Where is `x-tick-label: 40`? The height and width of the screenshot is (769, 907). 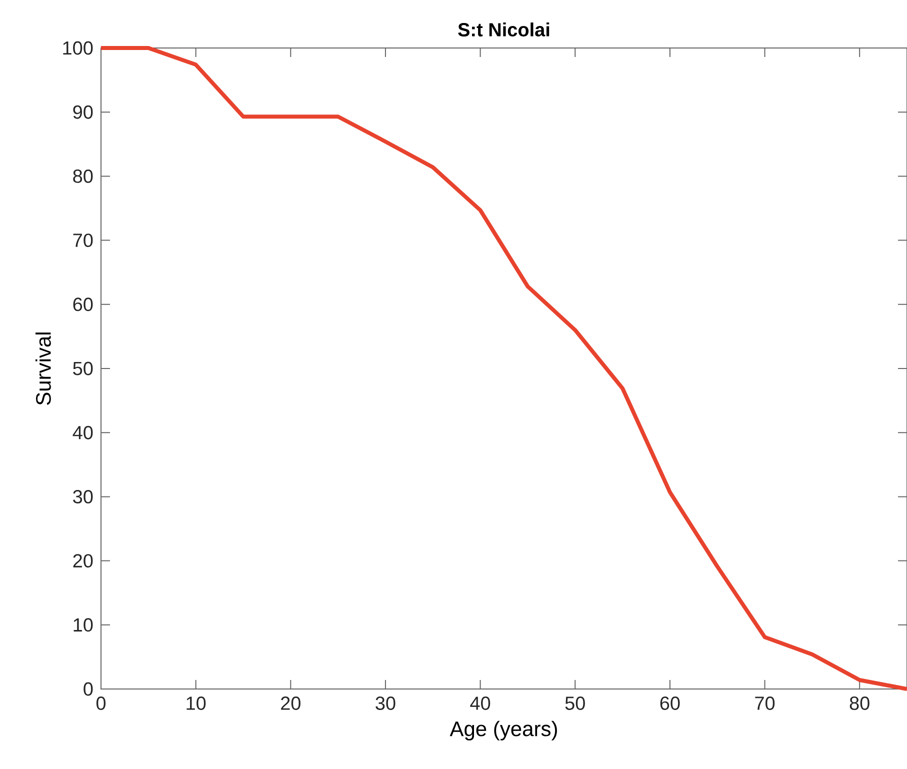
x-tick-label: 40 is located at coordinates (480, 703).